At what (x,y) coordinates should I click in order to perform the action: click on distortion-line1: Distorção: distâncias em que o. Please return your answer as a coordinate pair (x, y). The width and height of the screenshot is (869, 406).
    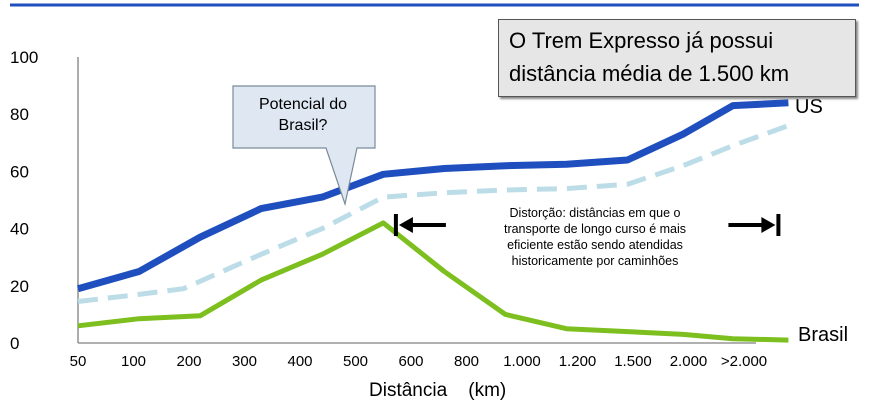
    Looking at the image, I should click on (595, 213).